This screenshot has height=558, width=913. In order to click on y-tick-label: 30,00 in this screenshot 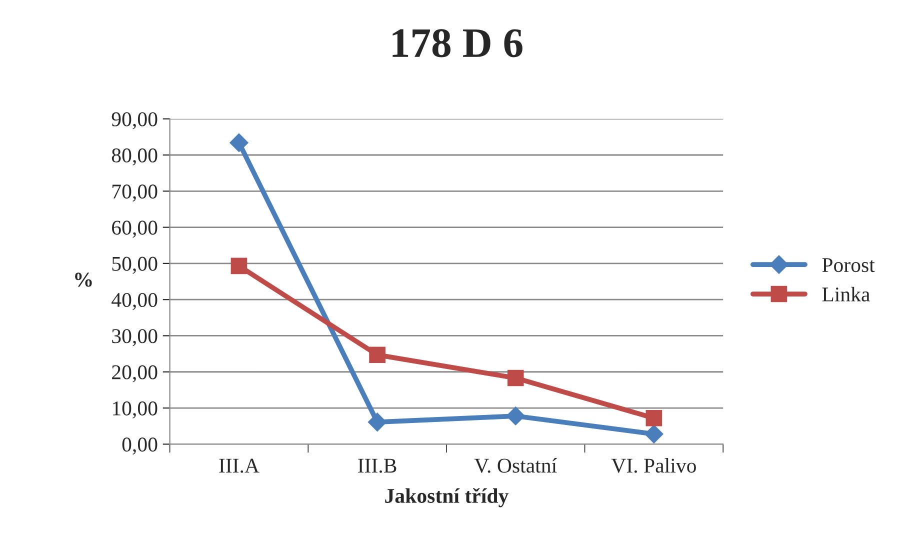, I will do `click(135, 337)`.